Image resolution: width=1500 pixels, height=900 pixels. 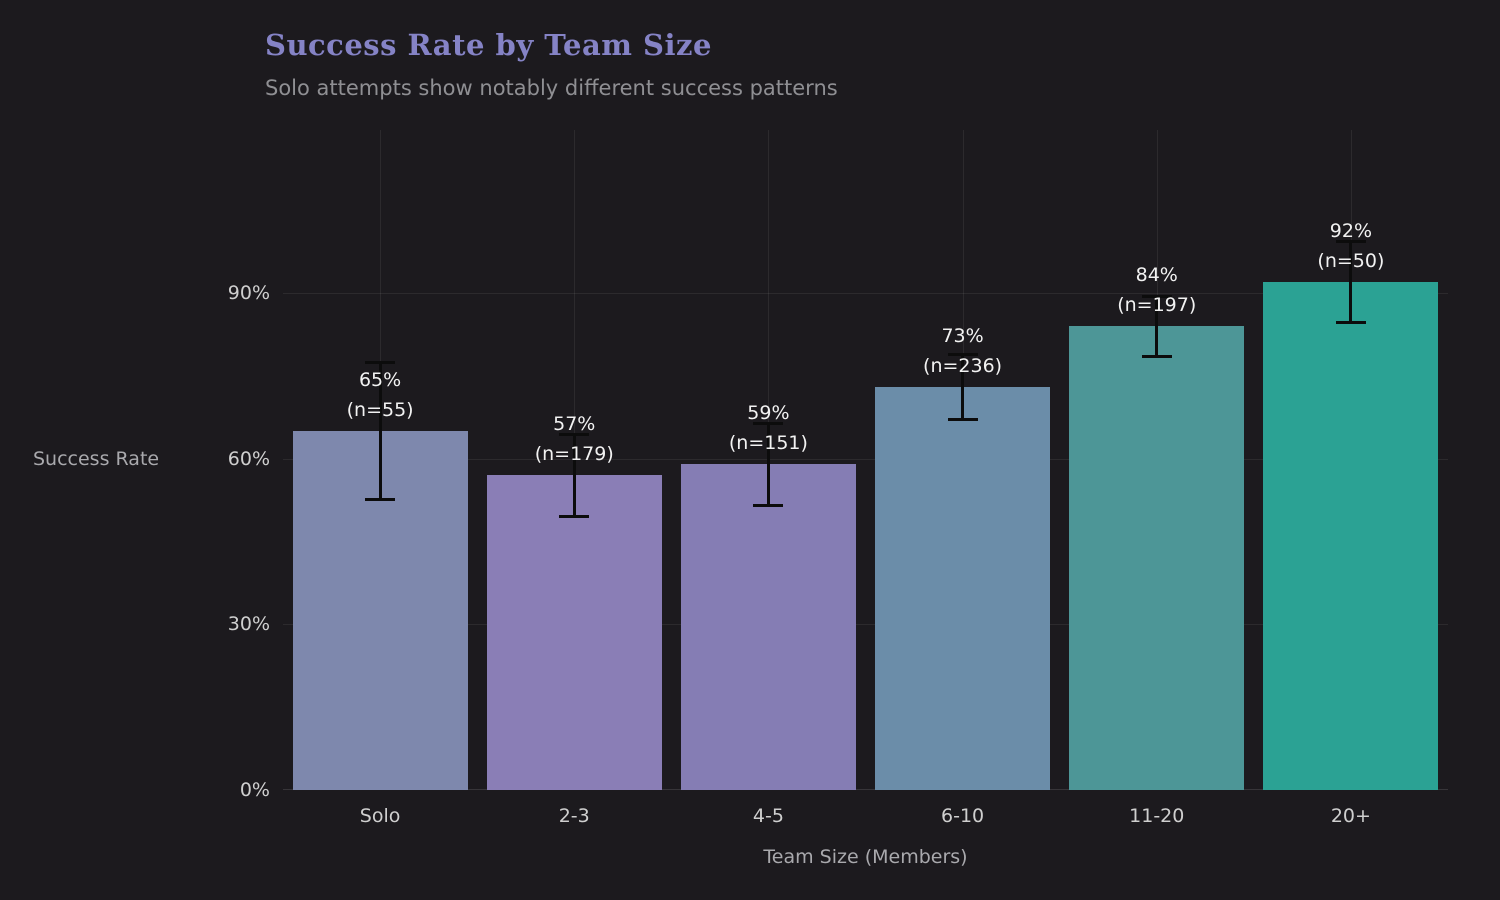 I want to click on bar-n-label: (n=151), so click(x=768, y=443).